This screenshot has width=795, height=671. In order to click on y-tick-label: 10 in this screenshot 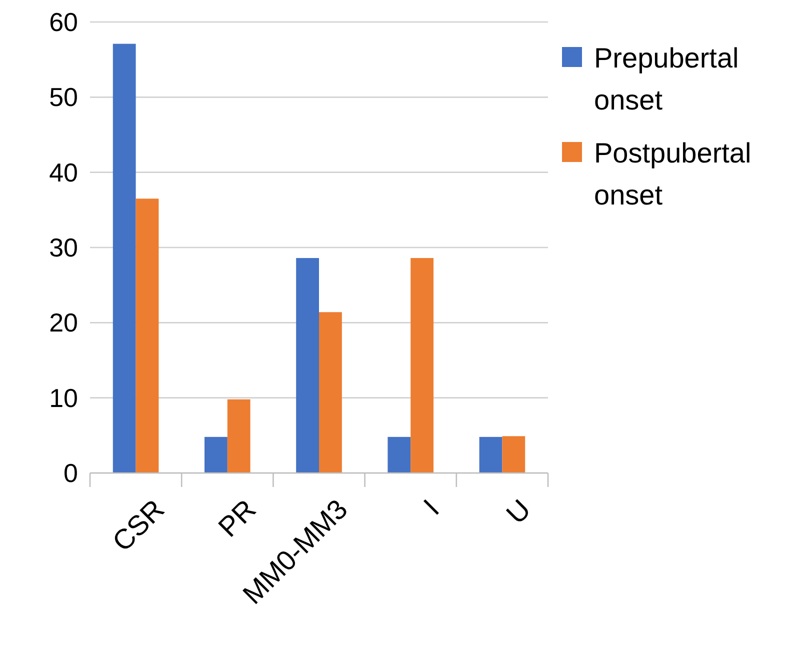, I will do `click(63, 397)`.